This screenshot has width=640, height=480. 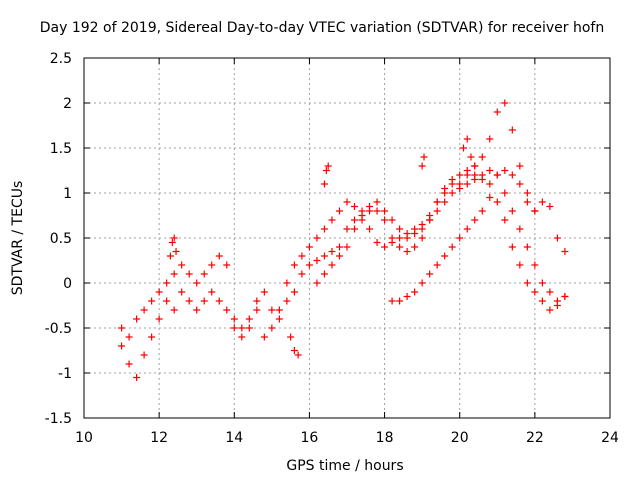 I want to click on x-tick-label: 24, so click(x=610, y=438).